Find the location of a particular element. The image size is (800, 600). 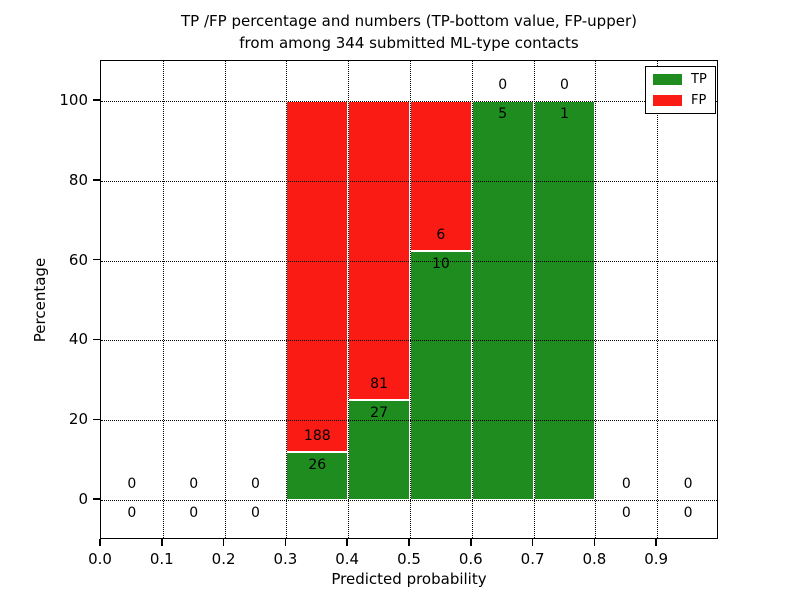

x-tick-label: 0.6 is located at coordinates (470, 559).